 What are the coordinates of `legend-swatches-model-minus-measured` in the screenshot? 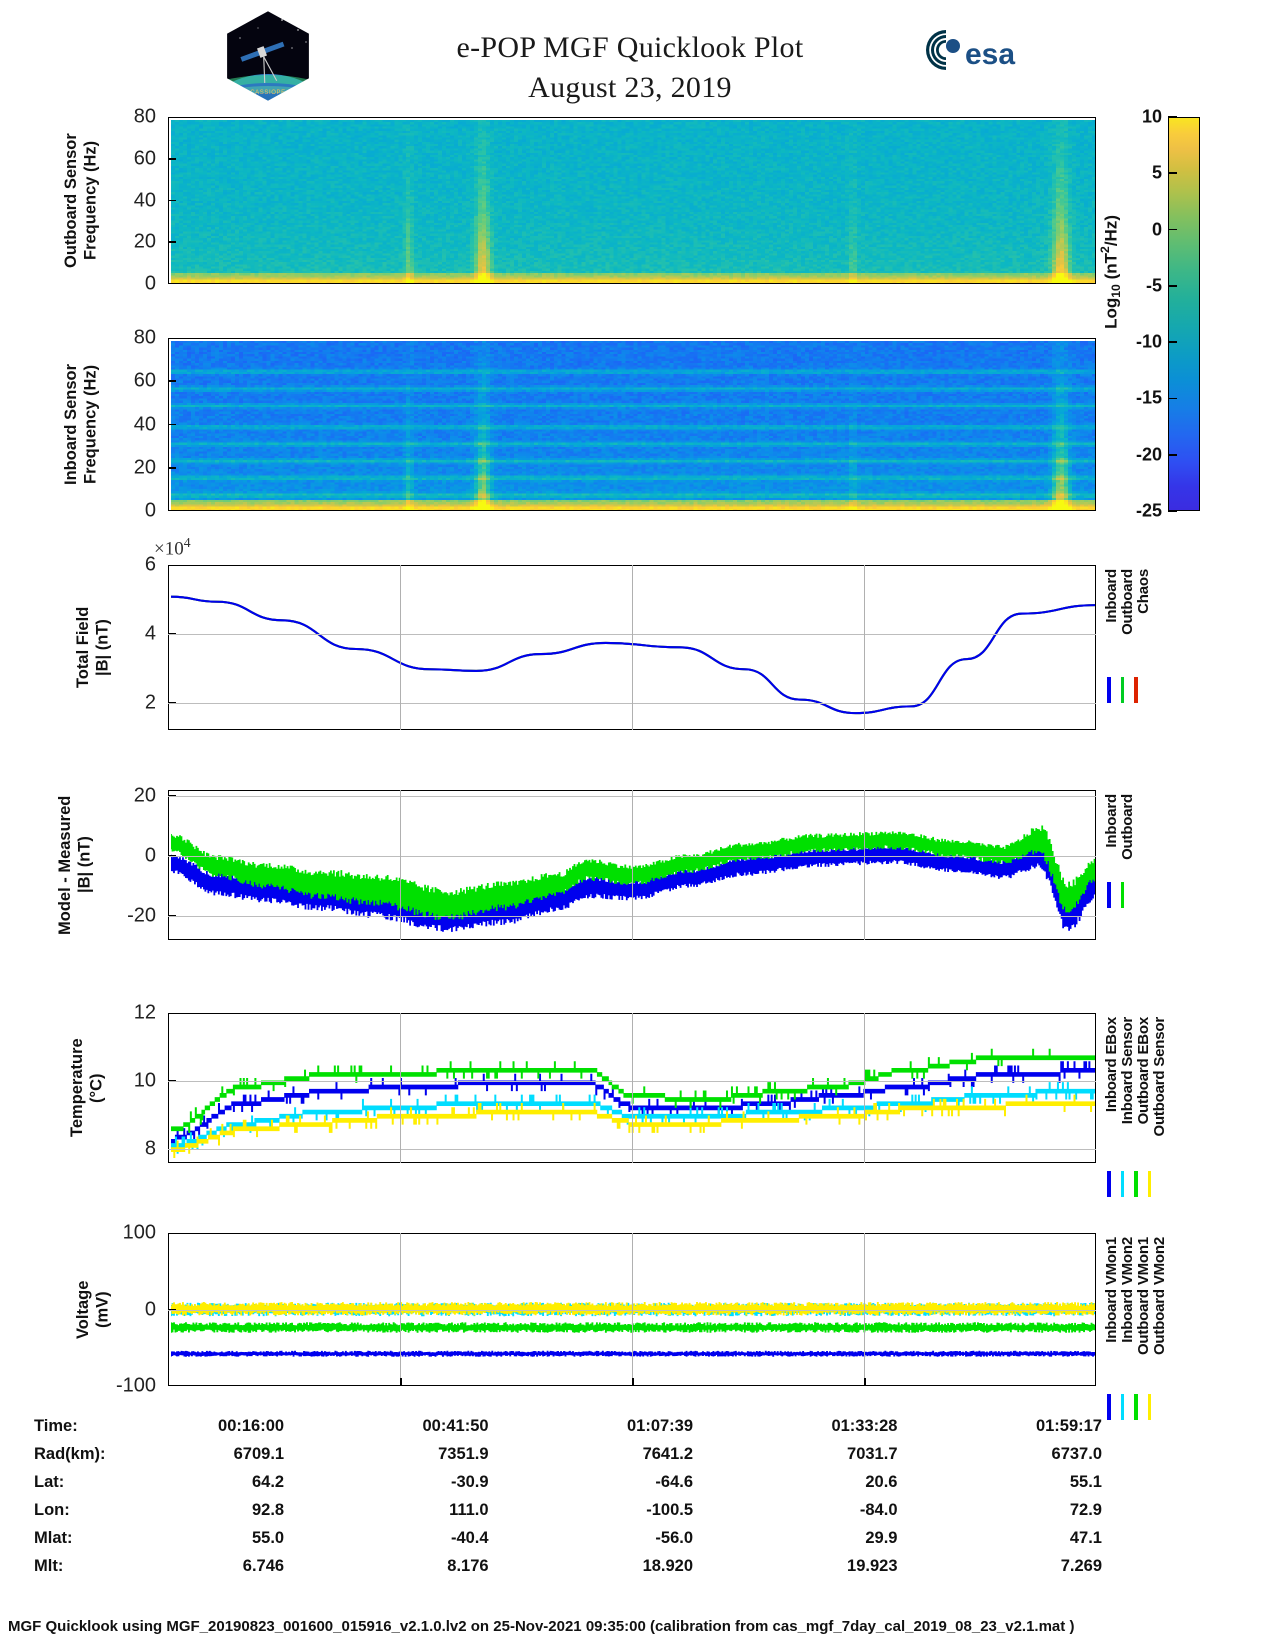 It's located at (1120, 895).